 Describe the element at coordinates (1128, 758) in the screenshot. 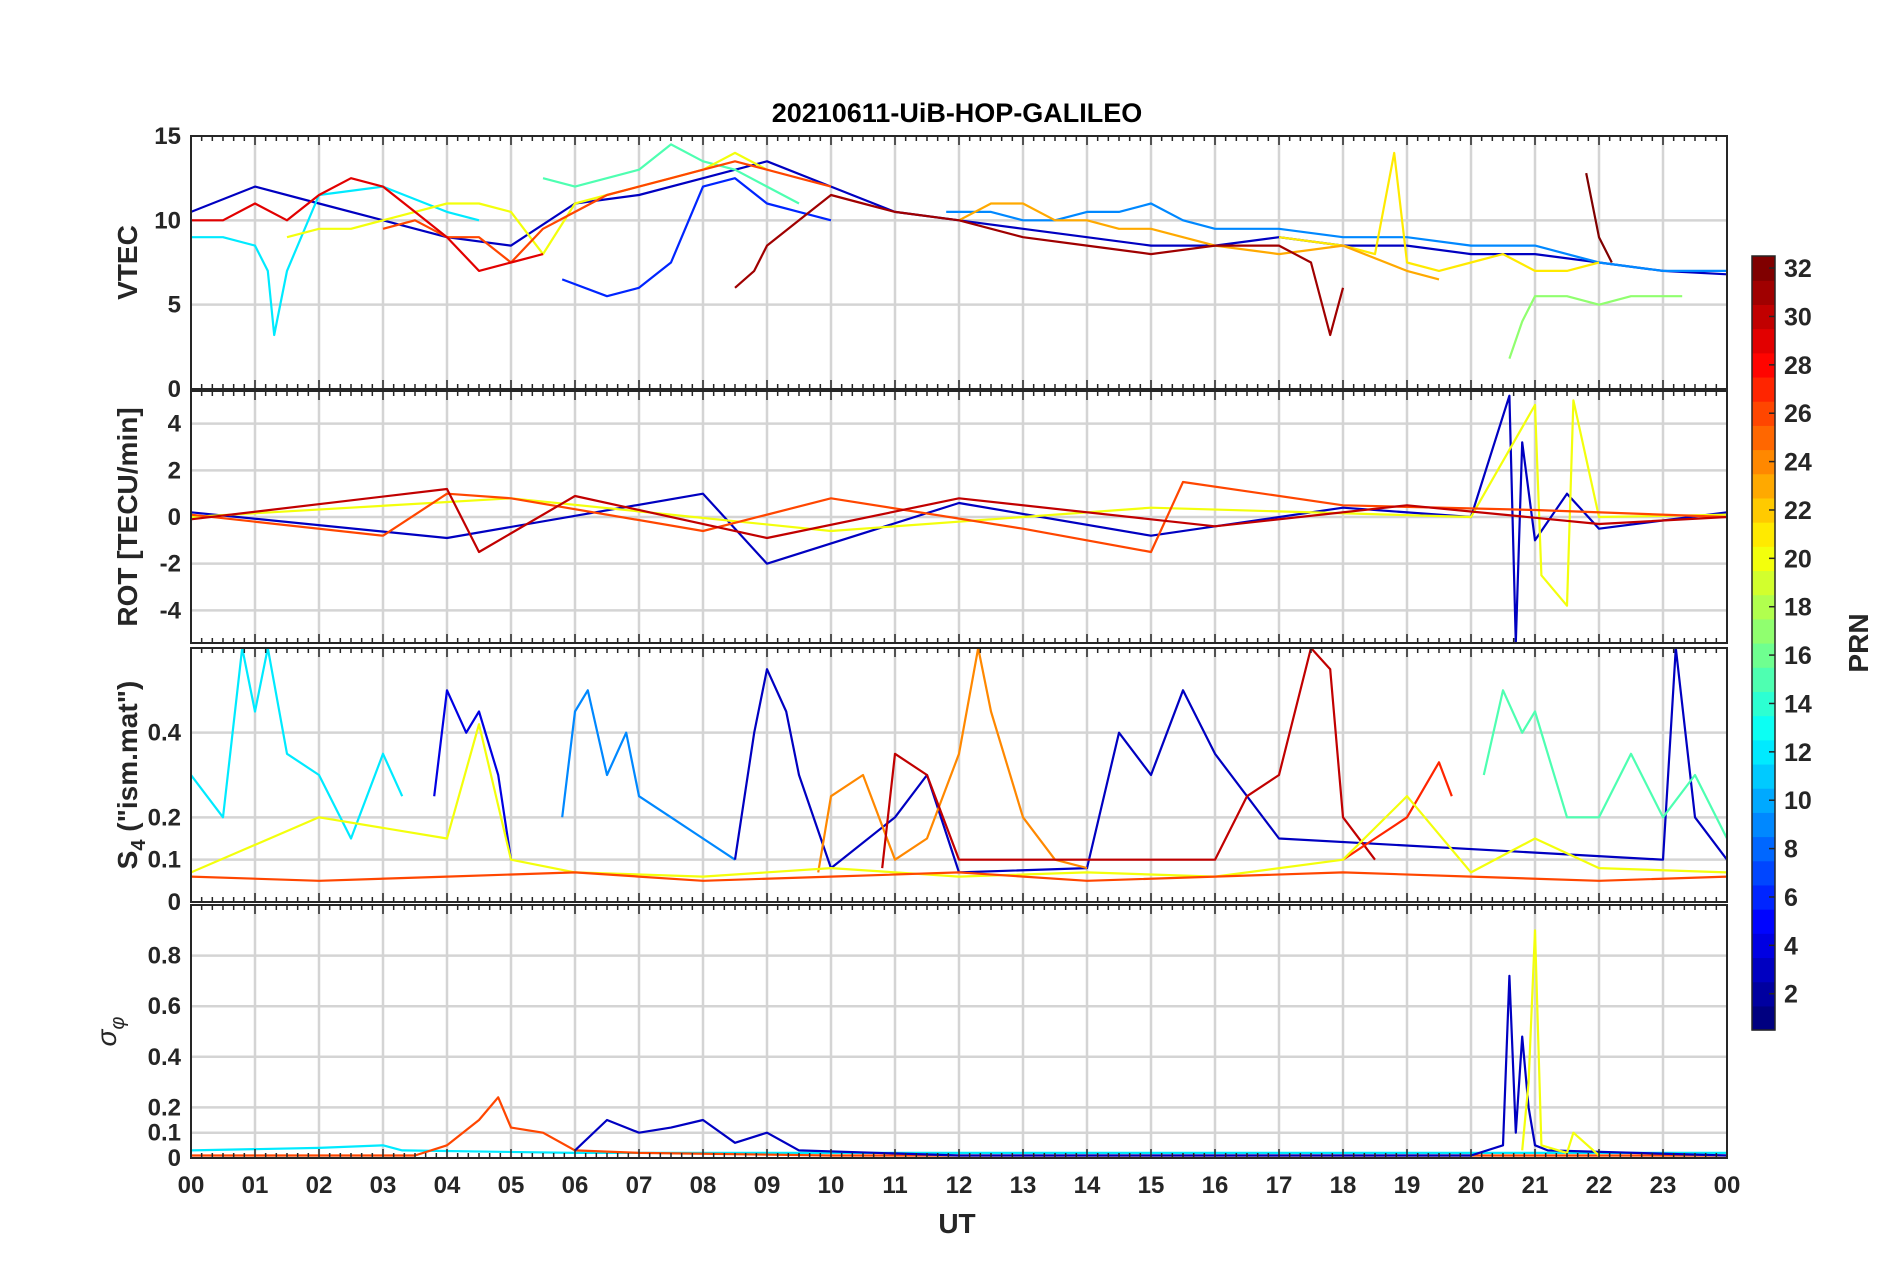

I see `series-s4-prn30` at that location.